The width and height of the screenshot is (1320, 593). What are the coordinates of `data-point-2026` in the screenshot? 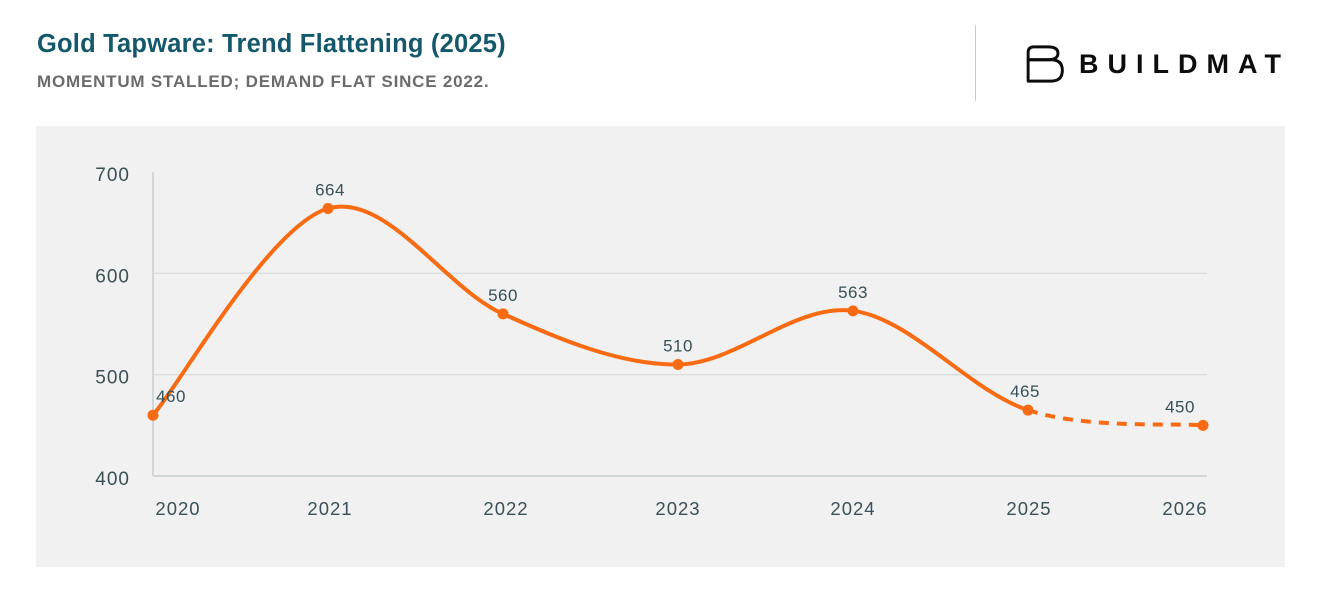 It's located at (1203, 425).